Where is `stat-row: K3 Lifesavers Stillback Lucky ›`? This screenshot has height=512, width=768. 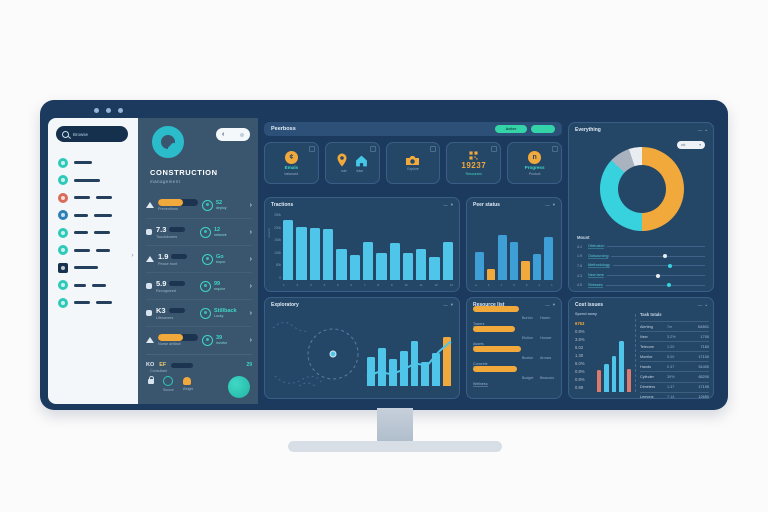 stat-row: K3 Lifesavers Stillback Lucky › is located at coordinates (199, 313).